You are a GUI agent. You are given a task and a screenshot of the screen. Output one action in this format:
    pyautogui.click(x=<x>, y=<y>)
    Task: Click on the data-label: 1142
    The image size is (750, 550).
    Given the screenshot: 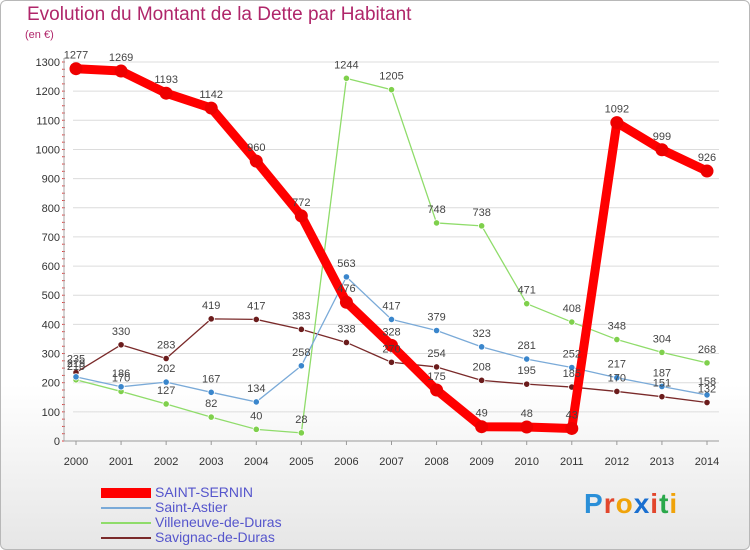 What is the action you would take?
    pyautogui.click(x=211, y=95)
    